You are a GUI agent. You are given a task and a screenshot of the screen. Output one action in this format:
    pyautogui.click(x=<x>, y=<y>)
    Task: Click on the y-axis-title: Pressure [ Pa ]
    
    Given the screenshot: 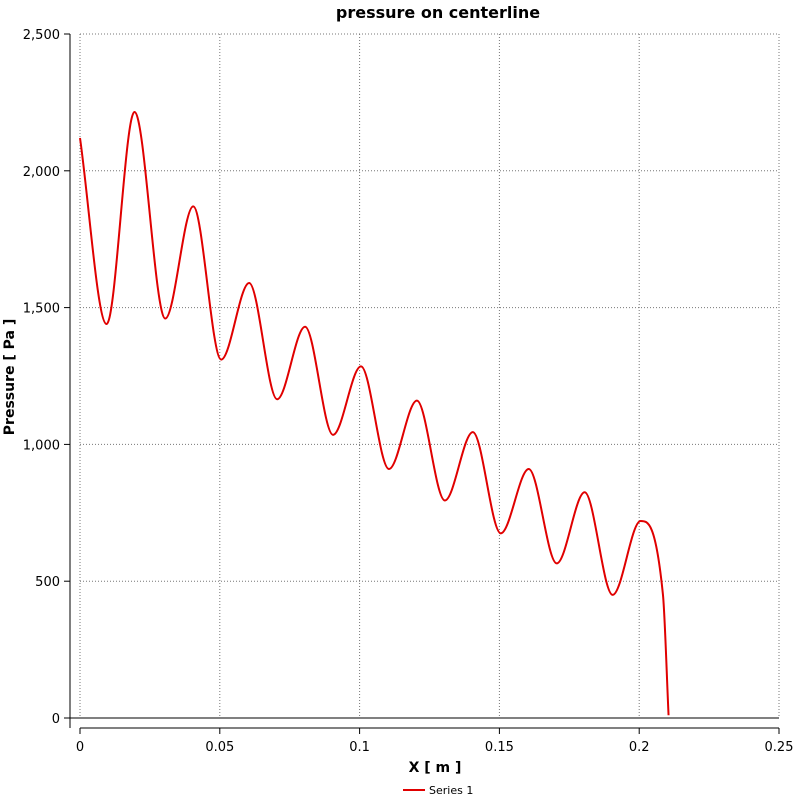 What is the action you would take?
    pyautogui.click(x=10, y=377)
    